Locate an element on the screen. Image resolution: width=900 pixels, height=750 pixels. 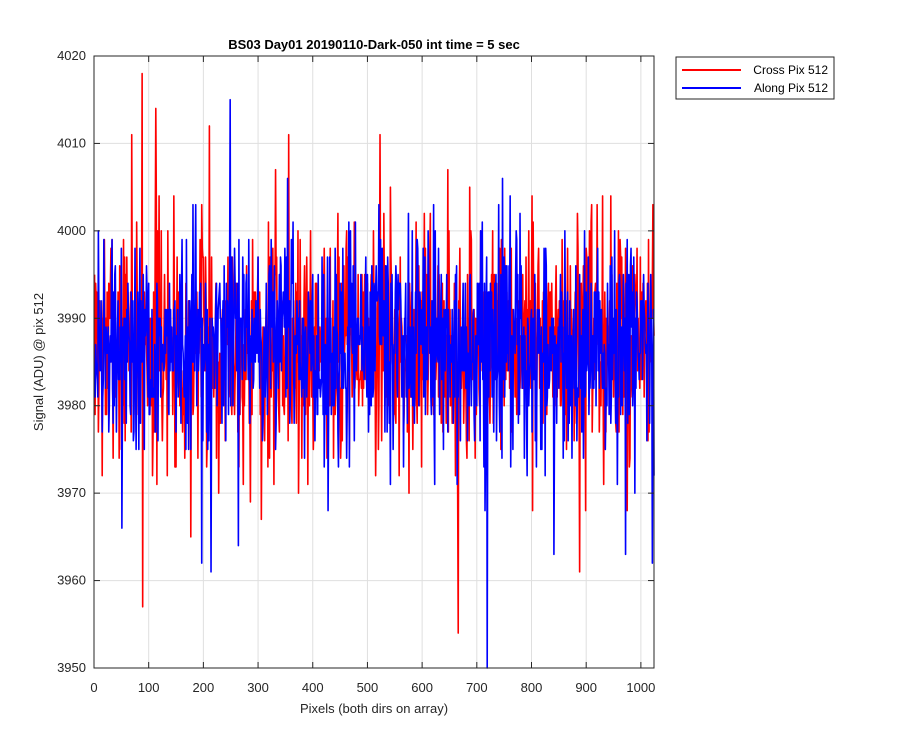
x-tick-label: 500 is located at coordinates (368, 687).